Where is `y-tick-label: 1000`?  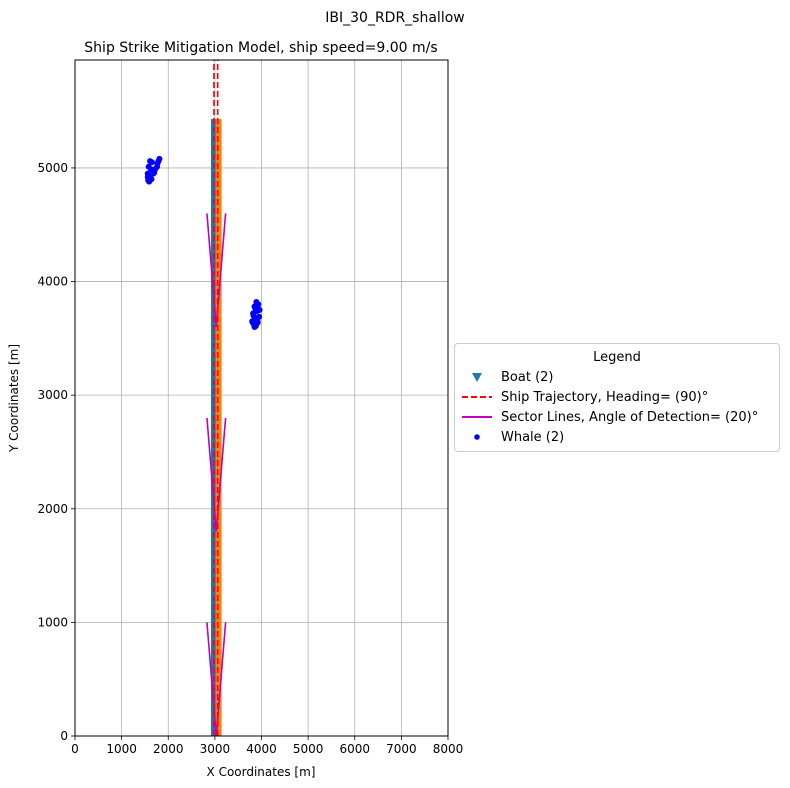
y-tick-label: 1000 is located at coordinates (52, 622).